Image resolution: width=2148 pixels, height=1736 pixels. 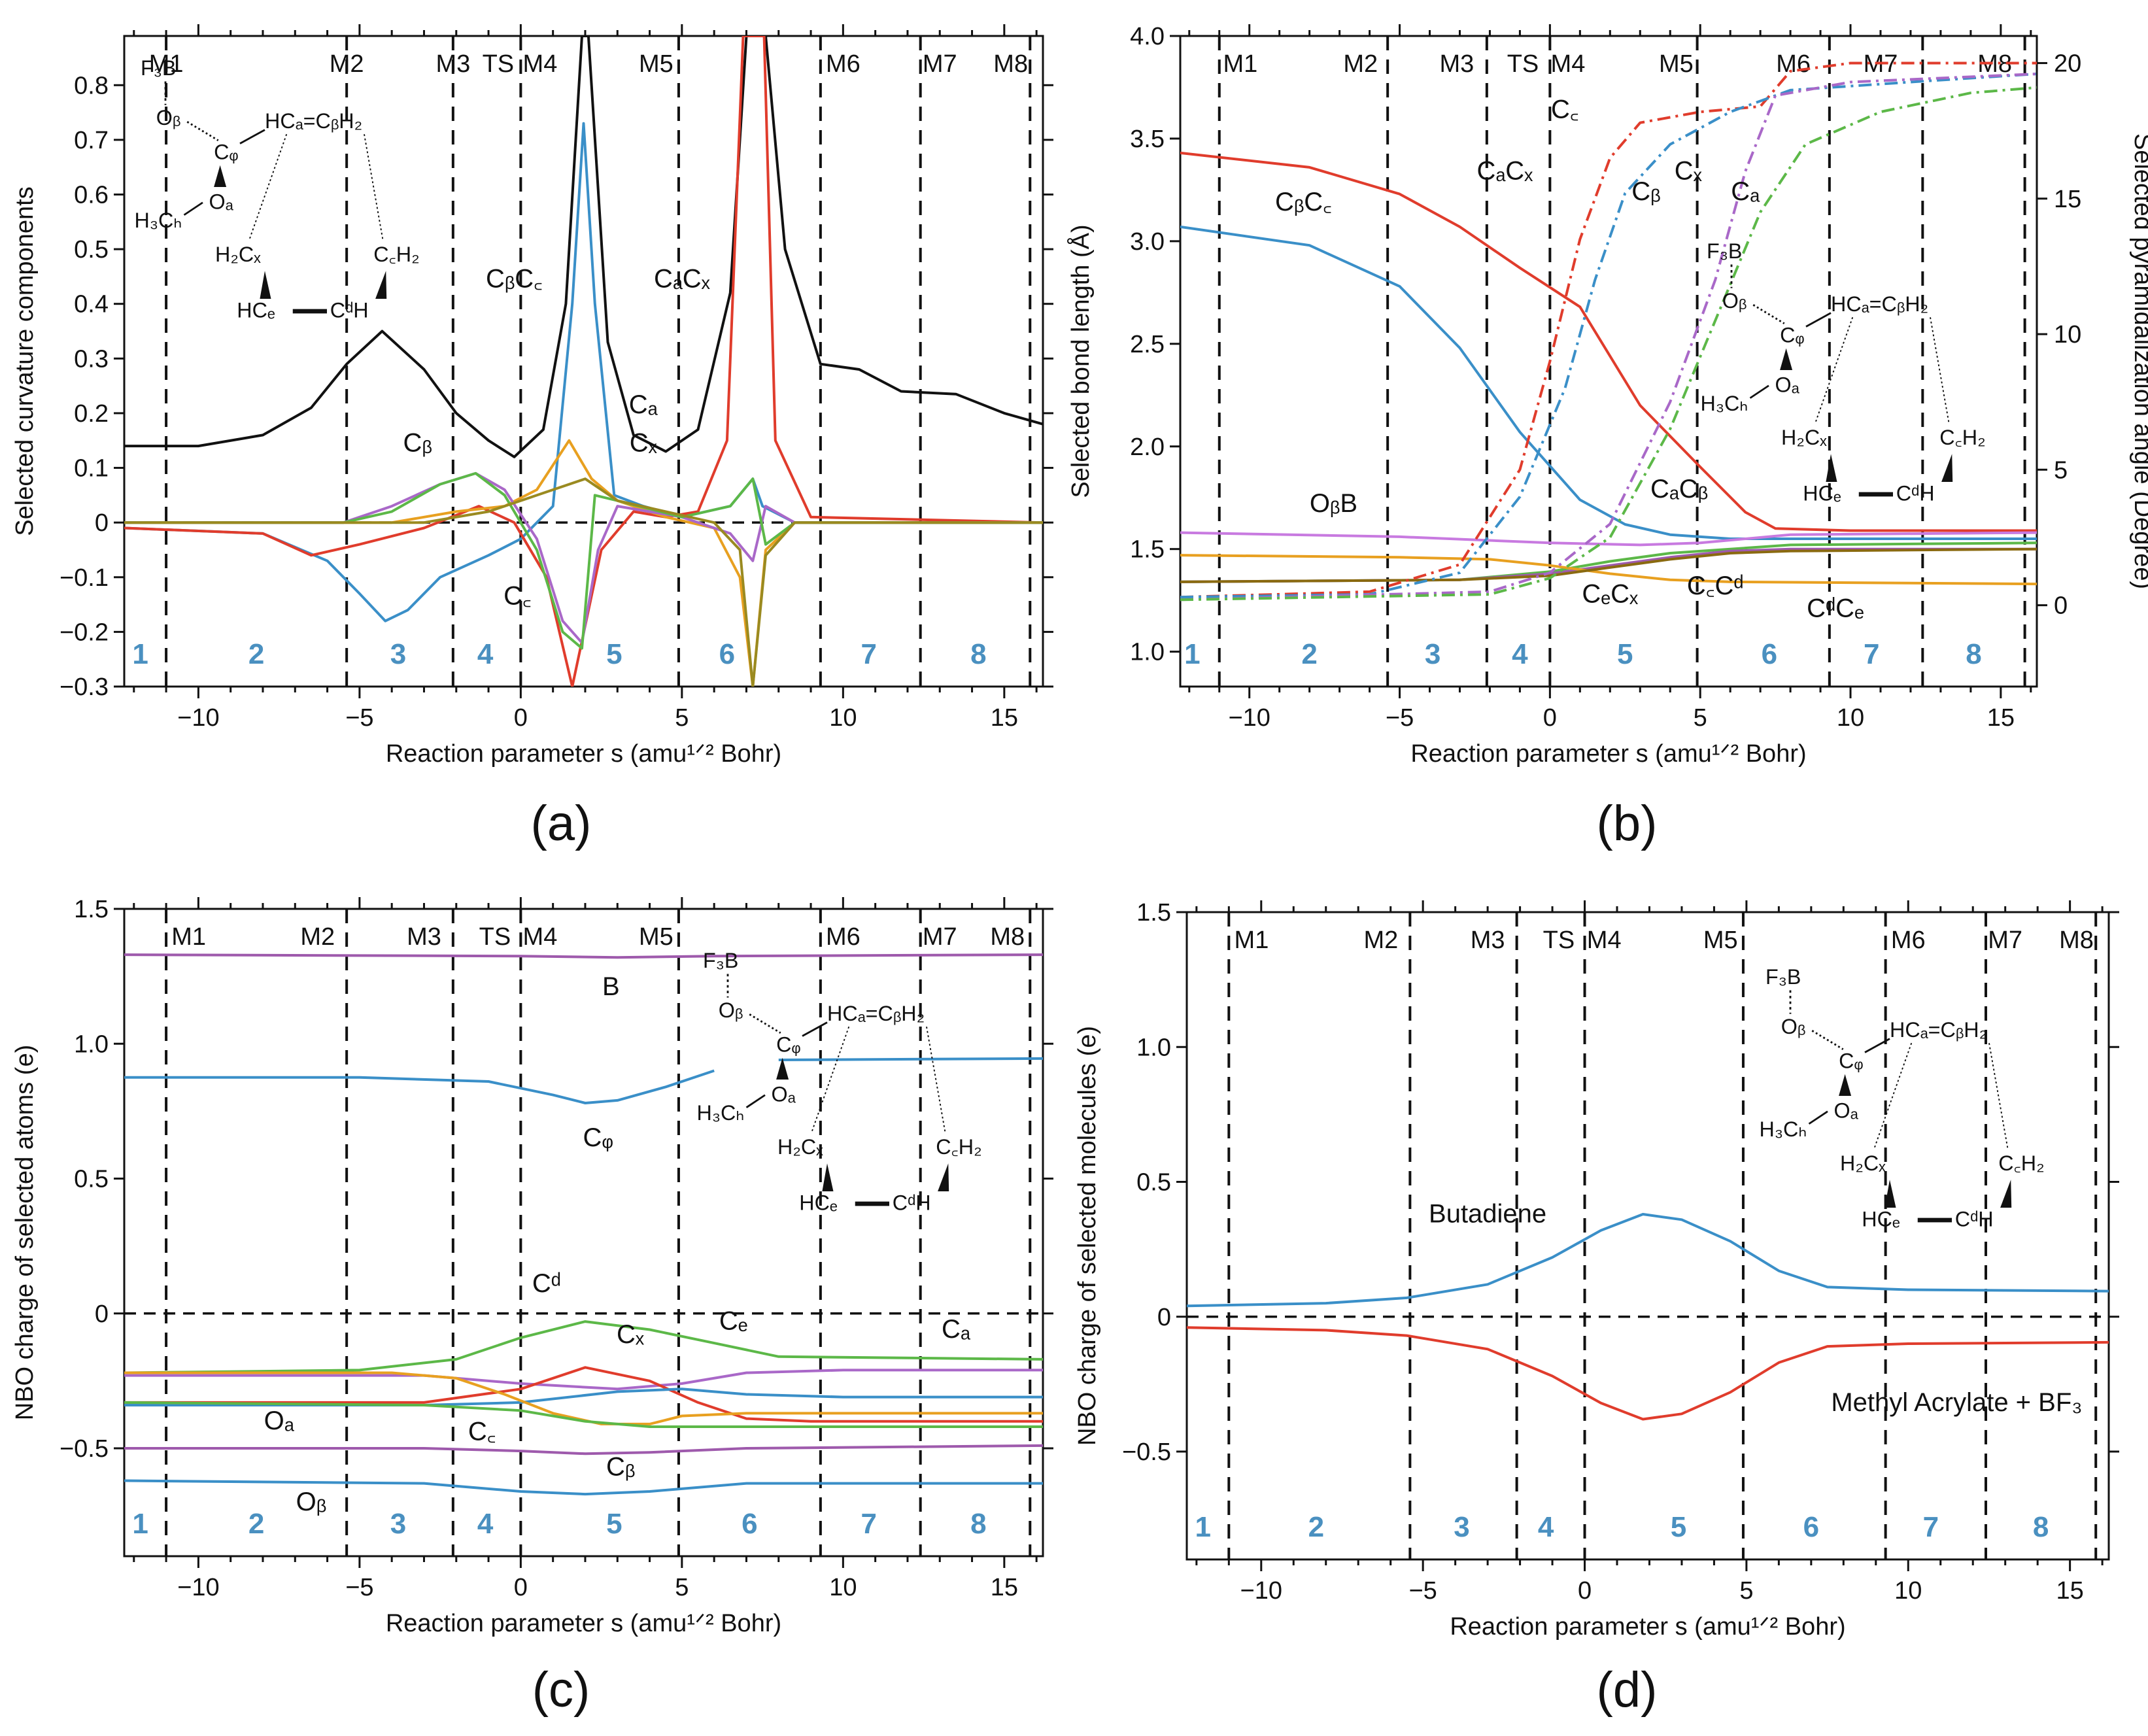 What do you see at coordinates (1081, 361) in the screenshot?
I see `y-axis-title: Selected bond length (Å)` at bounding box center [1081, 361].